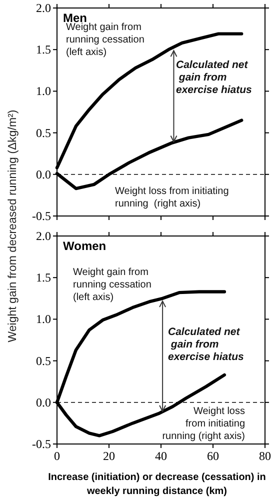 The height and width of the screenshot is (501, 274). I want to click on x-tick-label: 20, so click(109, 456).